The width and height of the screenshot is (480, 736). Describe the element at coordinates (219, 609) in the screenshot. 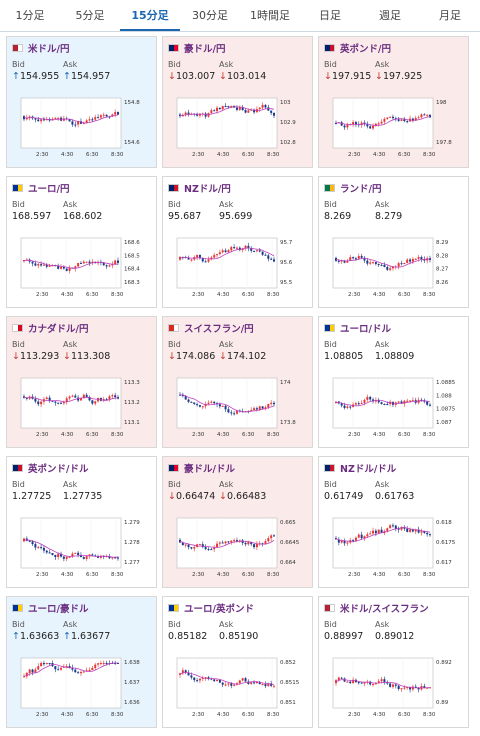

I see `pair-name: ユーロ/英ポンド` at that location.